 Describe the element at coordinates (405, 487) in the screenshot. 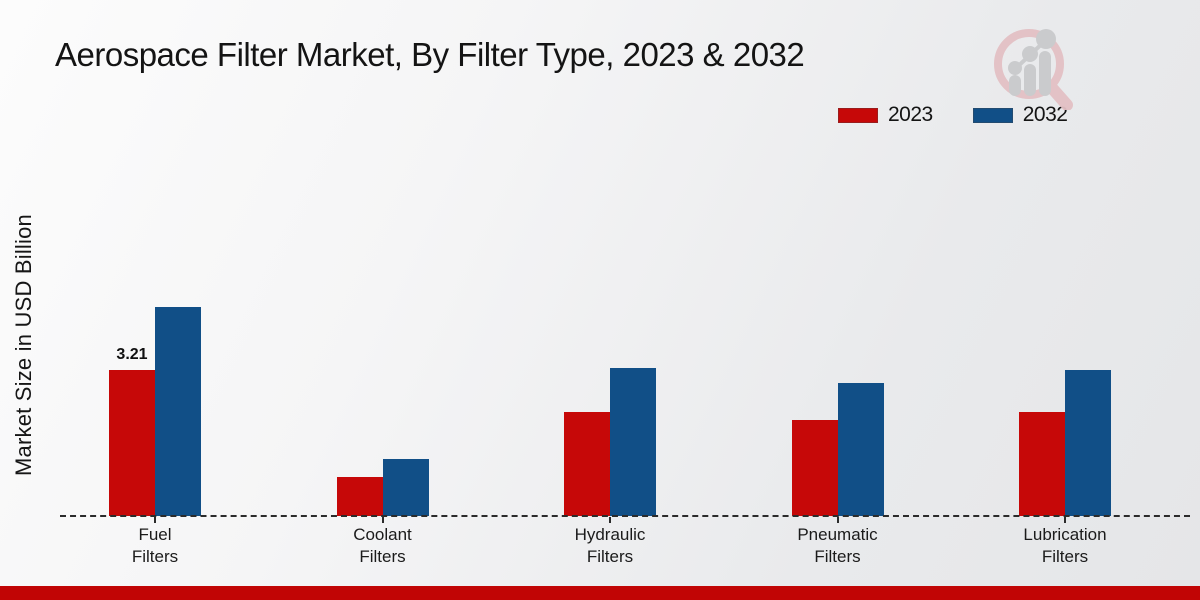

I see `bar-2032-coolant-filters` at that location.